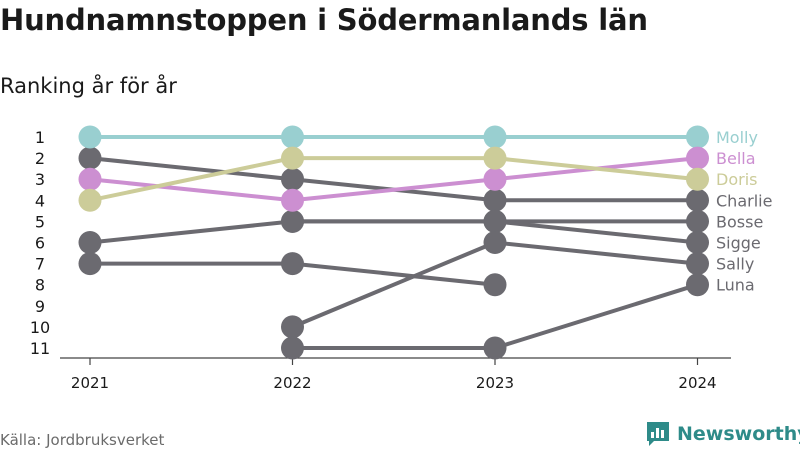 This screenshot has height=450, width=800. Describe the element at coordinates (697, 383) in the screenshot. I see `x-tick-label: 2024` at that location.